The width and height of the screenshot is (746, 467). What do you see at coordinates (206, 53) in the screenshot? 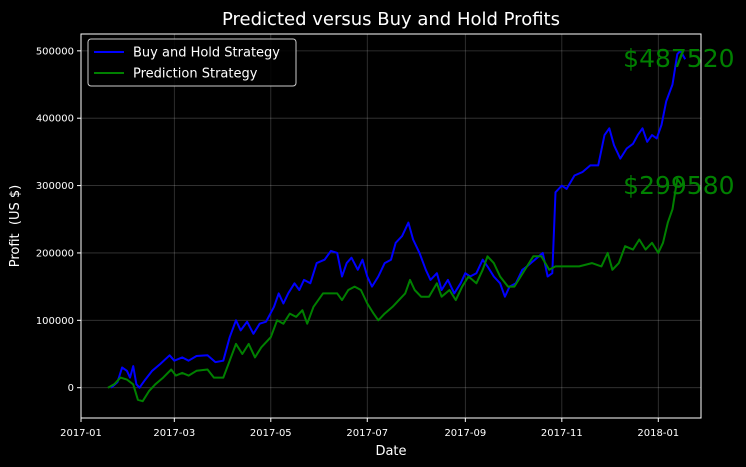
I see `legend-entry-label: Buy and Hold Strategy` at bounding box center [206, 53].